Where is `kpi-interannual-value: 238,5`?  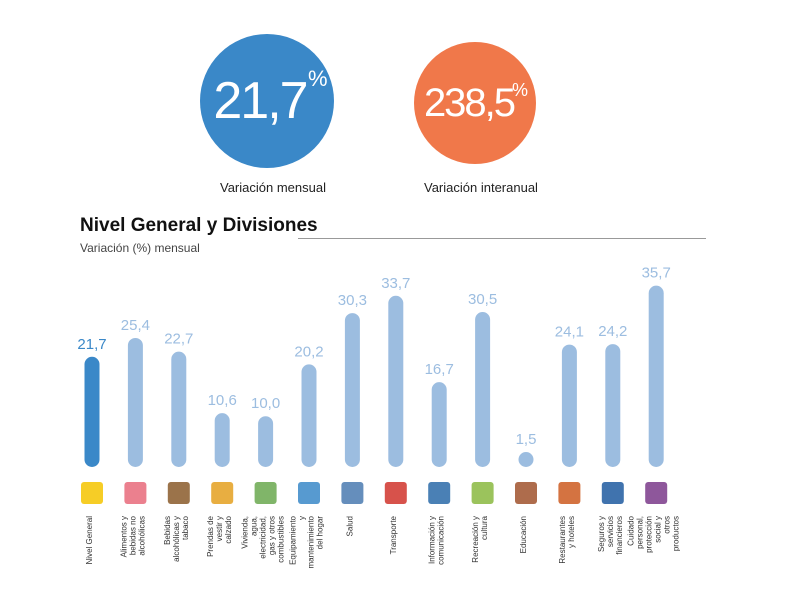 kpi-interannual-value: 238,5 is located at coordinates (469, 102).